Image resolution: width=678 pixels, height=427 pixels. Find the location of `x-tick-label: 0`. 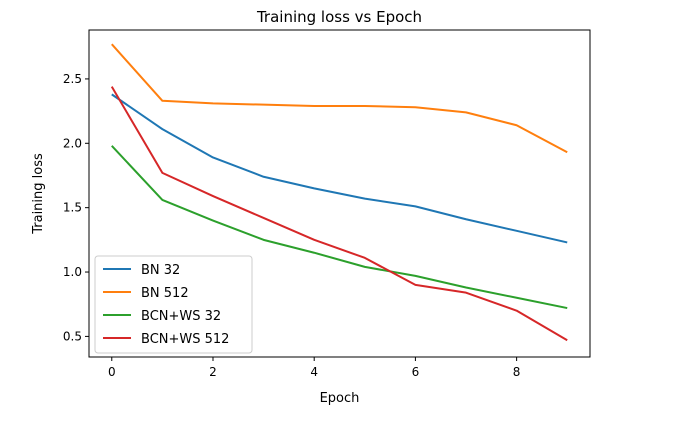

x-tick-label: 0 is located at coordinates (112, 372).